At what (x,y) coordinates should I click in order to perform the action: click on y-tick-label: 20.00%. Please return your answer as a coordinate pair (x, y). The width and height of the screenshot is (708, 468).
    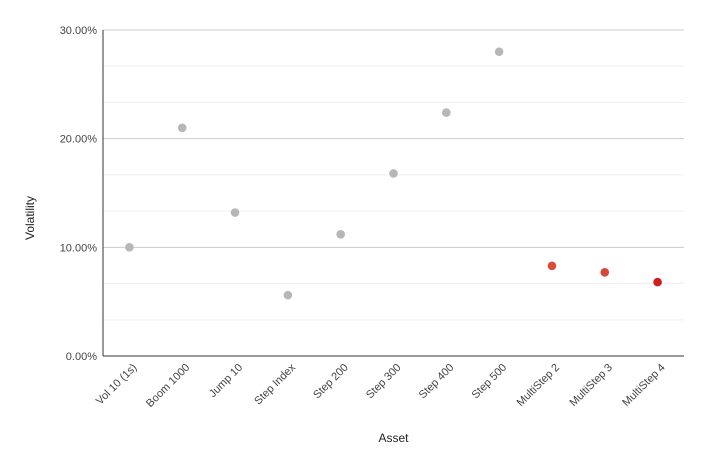
    Looking at the image, I should click on (79, 140).